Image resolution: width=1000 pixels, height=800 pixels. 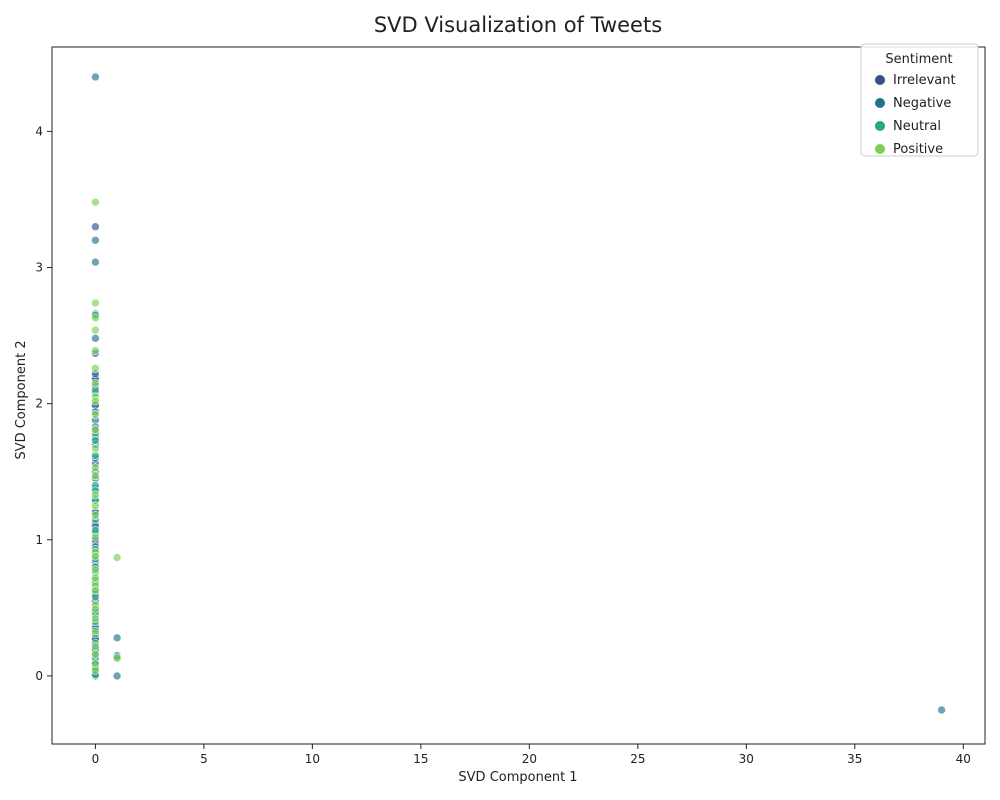 What do you see at coordinates (917, 126) in the screenshot?
I see `legend-label-neutral: Neutral` at bounding box center [917, 126].